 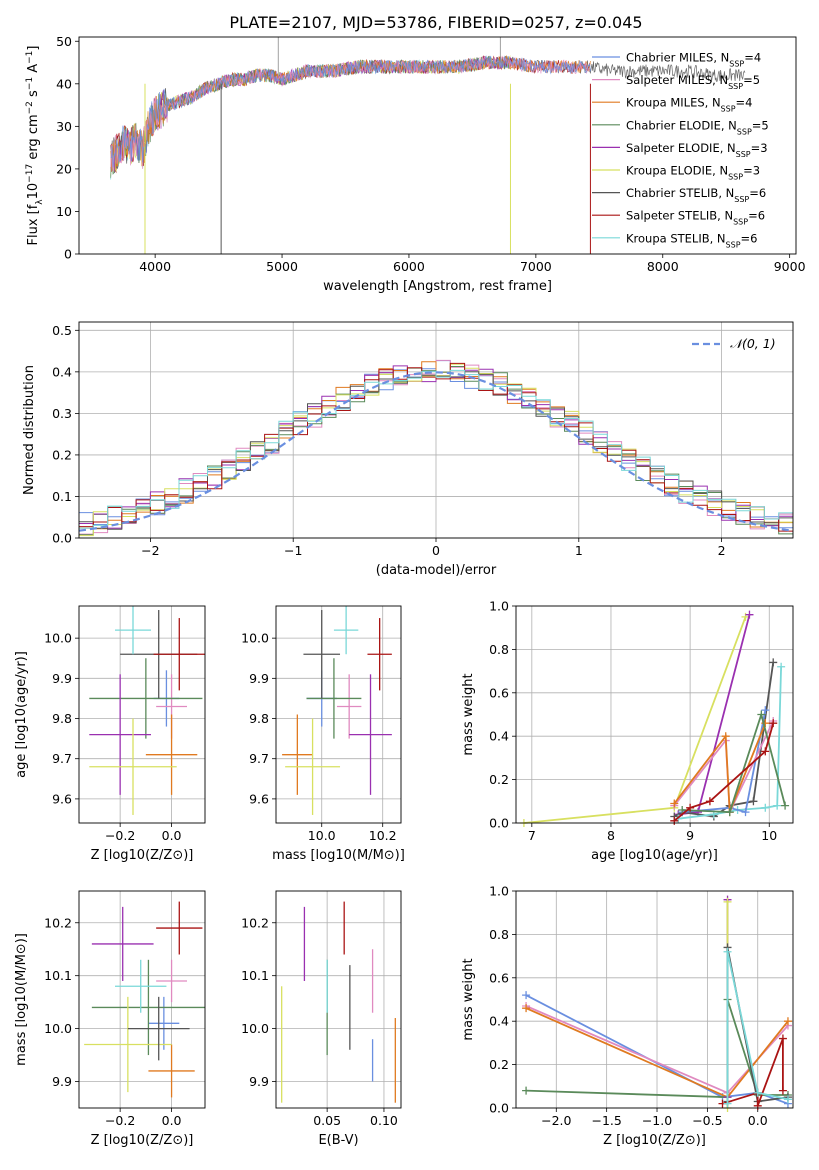 What do you see at coordinates (536, 266) in the screenshot?
I see `x-tick-label: 7000` at bounding box center [536, 266].